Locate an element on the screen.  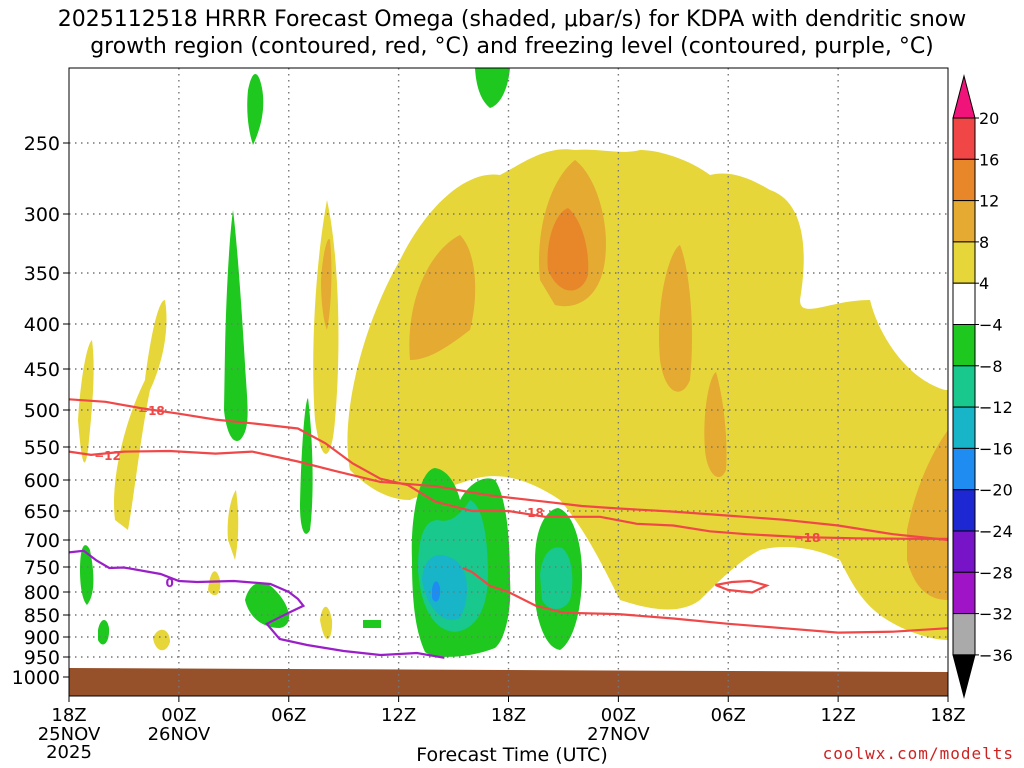
colorbar-label-13: −36 is located at coordinates (996, 655).